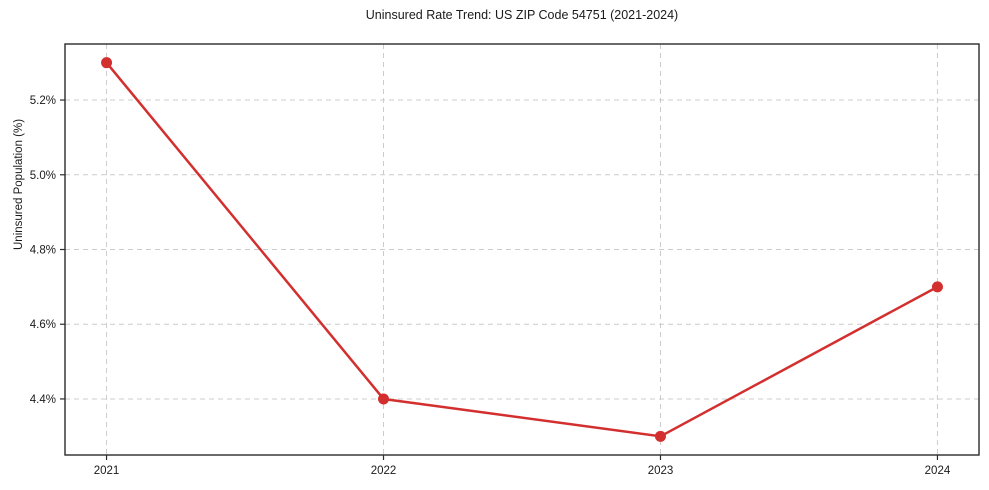  Describe the element at coordinates (384, 471) in the screenshot. I see `x-tick-label: 2022` at that location.